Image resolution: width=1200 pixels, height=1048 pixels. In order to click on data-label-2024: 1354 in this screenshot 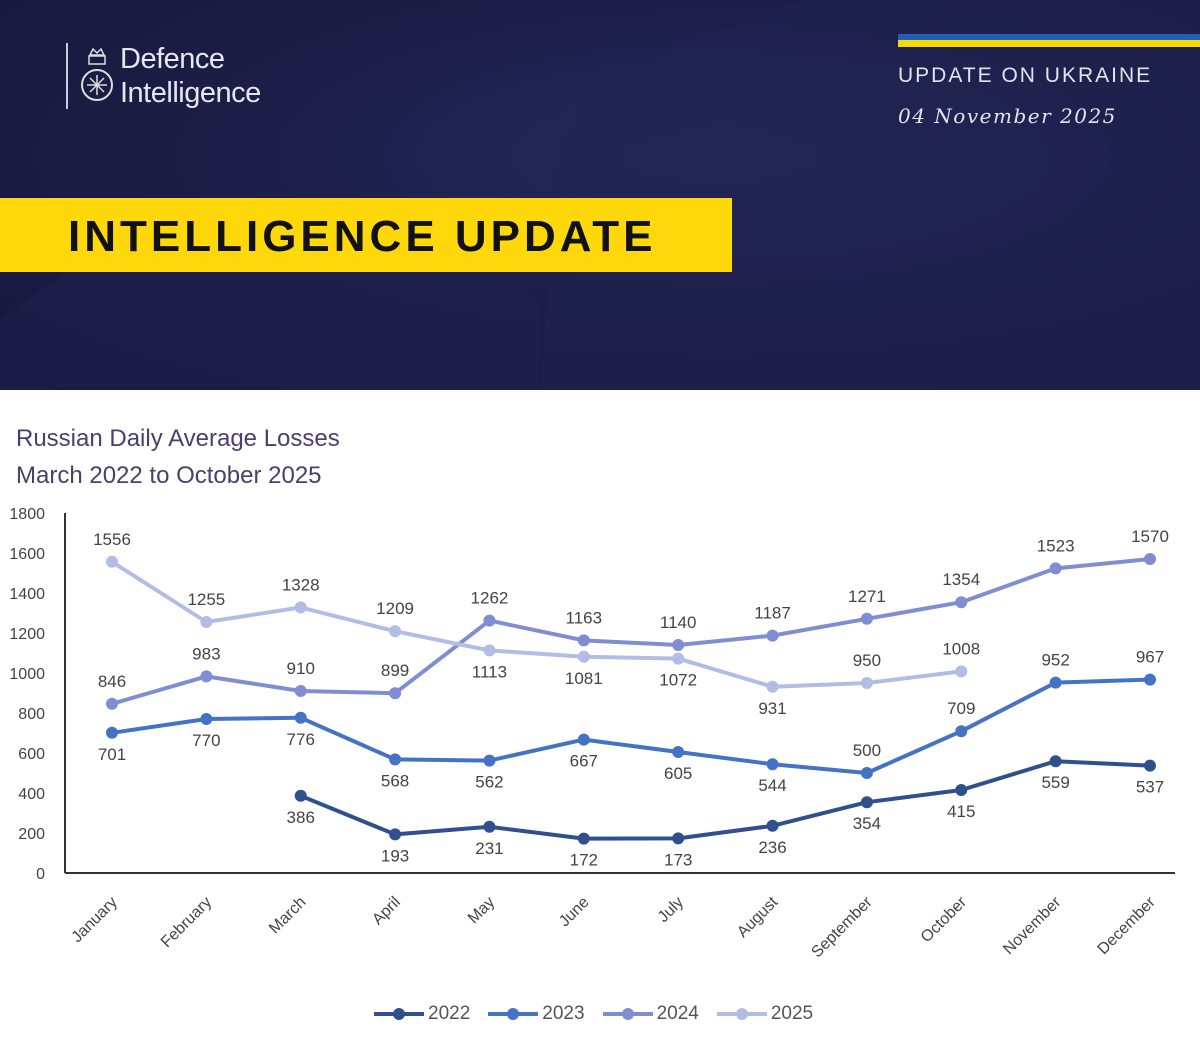, I will do `click(961, 579)`.